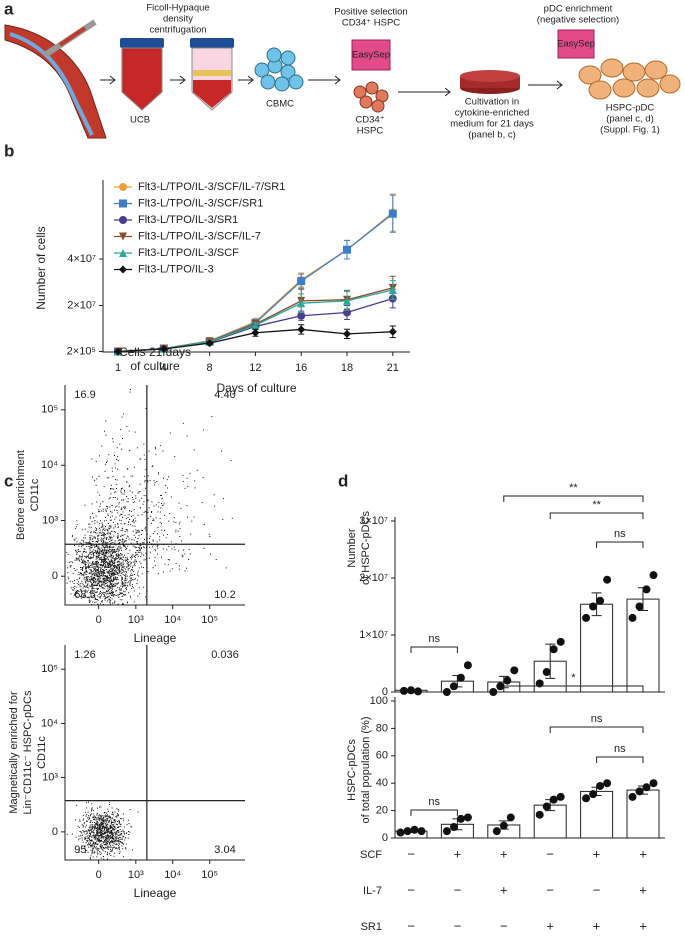 The width and height of the screenshot is (685, 947). I want to click on data-point, so click(653, 783).